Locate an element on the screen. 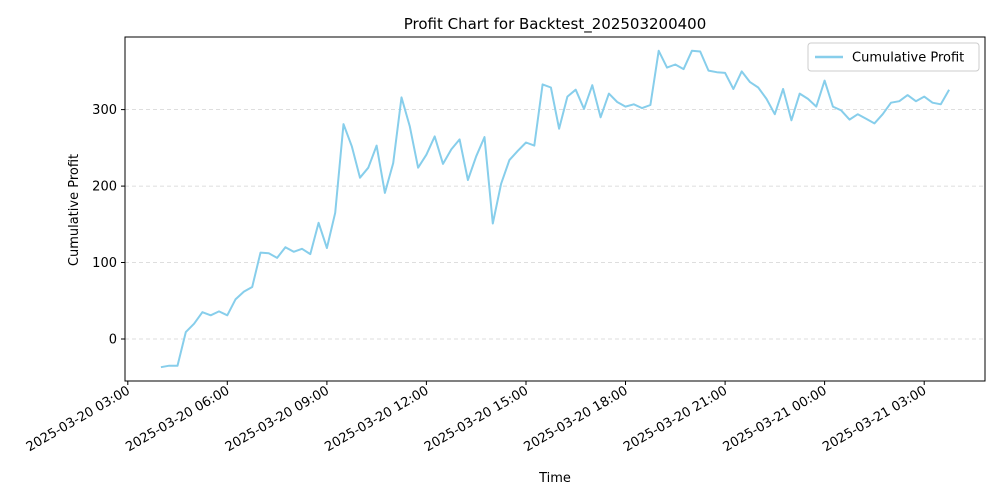 This screenshot has width=1000, height=500. x-tick-label: 2025-03-20 18:00 is located at coordinates (576, 419).